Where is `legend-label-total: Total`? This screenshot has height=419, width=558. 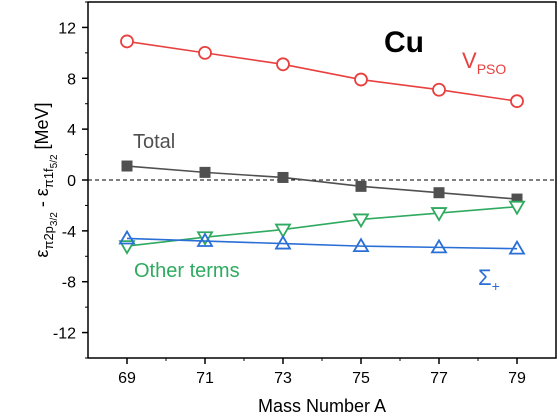
legend-label-total: Total is located at coordinates (154, 142).